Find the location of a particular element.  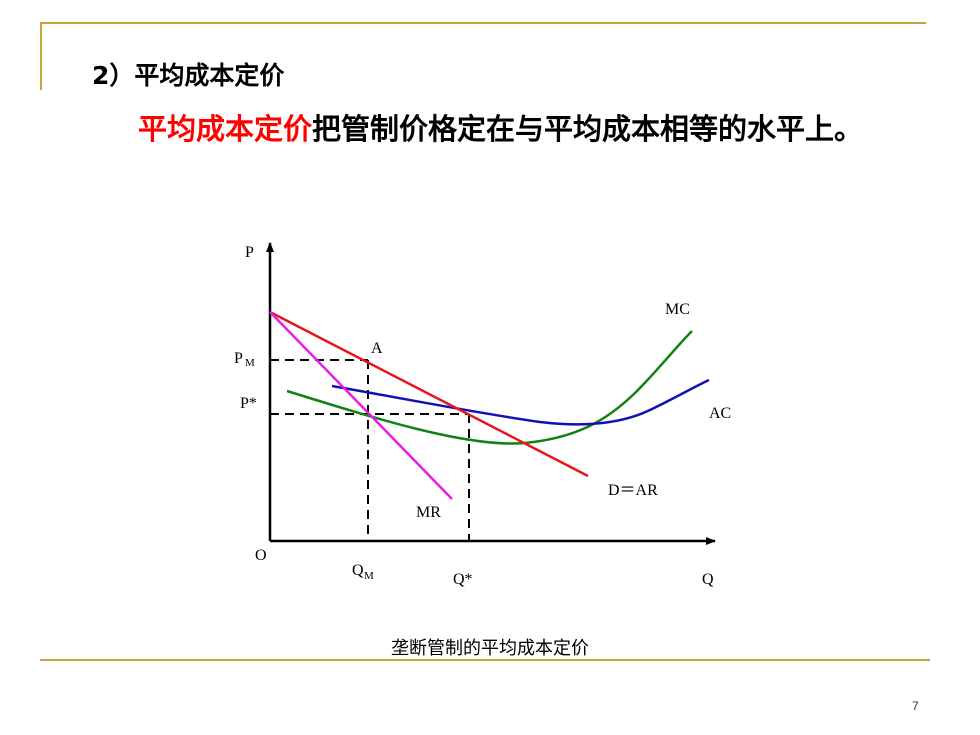

demand-label: D＝AR is located at coordinates (633, 490).